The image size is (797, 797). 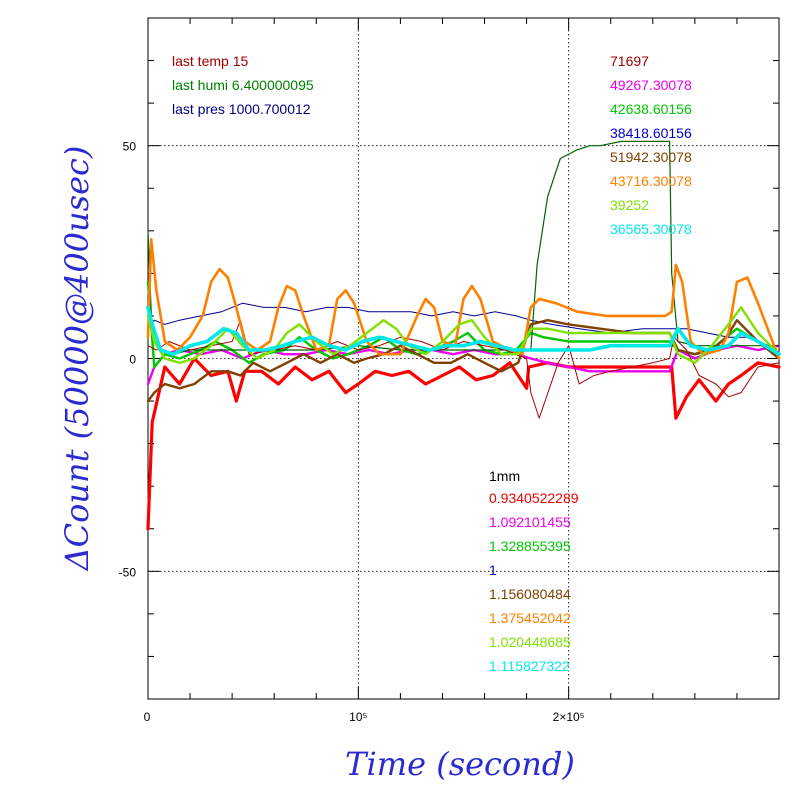 I want to click on y-tick-label: 50, so click(x=130, y=147).